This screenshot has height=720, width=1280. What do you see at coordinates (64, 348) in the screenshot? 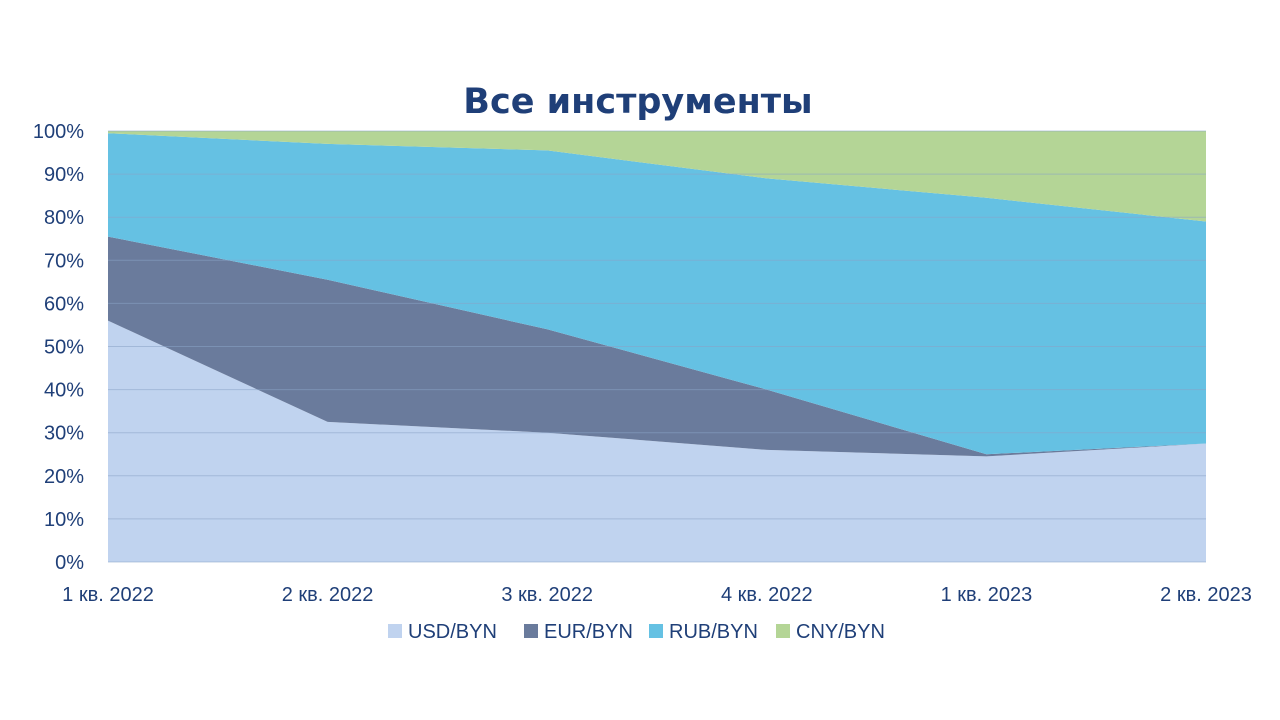
I see `y-tick-label: 50%` at bounding box center [64, 348].